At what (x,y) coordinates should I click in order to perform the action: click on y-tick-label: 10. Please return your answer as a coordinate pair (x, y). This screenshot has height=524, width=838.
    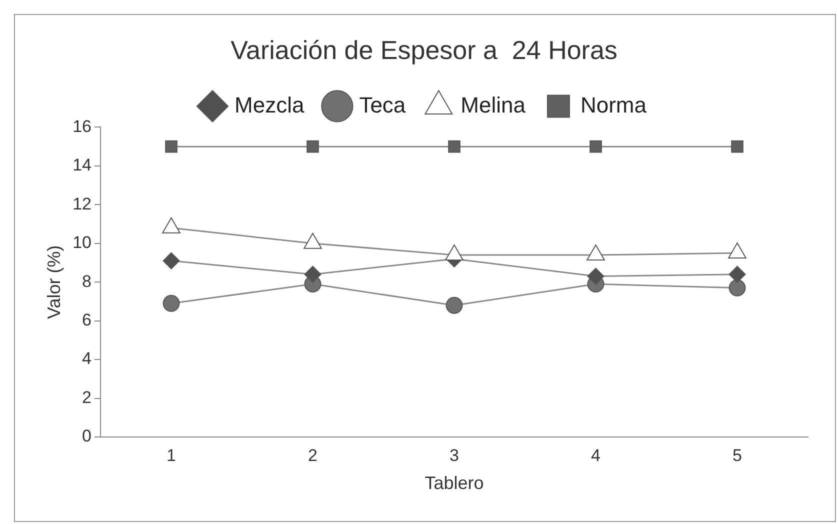
    Looking at the image, I should click on (82, 242).